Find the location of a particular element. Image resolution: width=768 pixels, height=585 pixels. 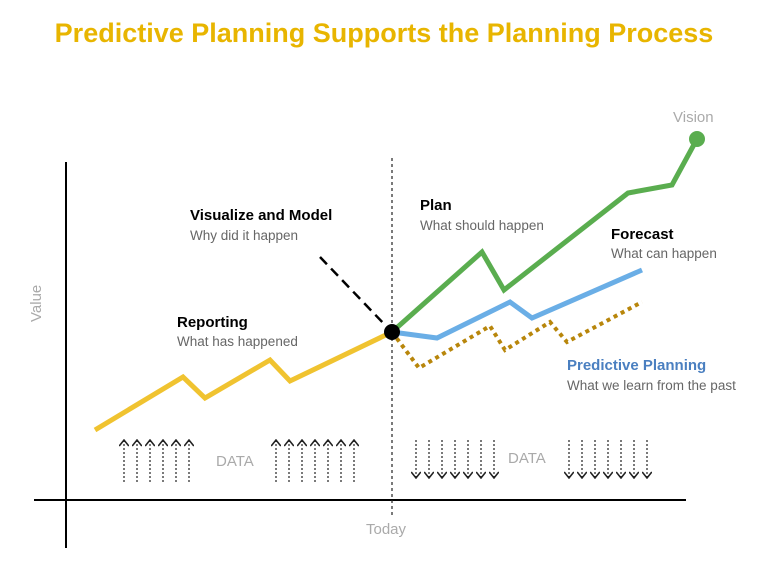

forecast-title: Forecast is located at coordinates (642, 234).